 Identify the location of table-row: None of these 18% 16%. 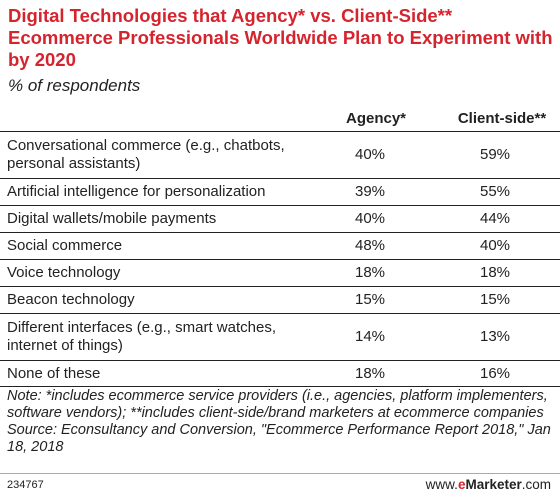
(280, 373).